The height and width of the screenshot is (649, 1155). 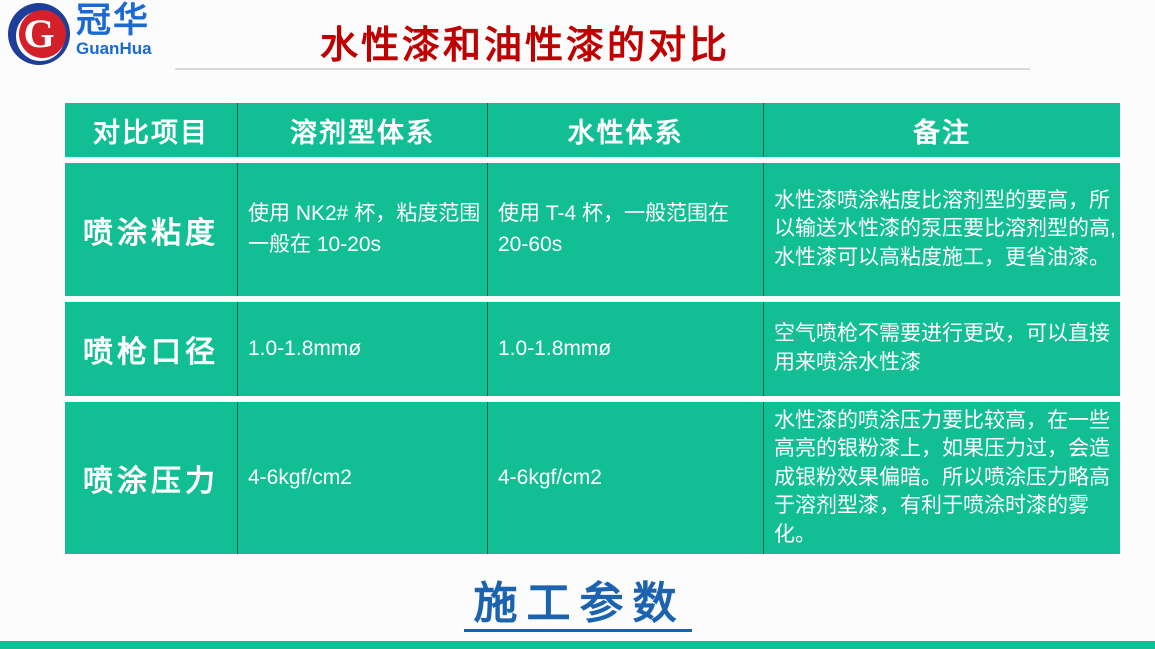 I want to click on col-header-solvent: 溶剂型体系, so click(x=362, y=130).